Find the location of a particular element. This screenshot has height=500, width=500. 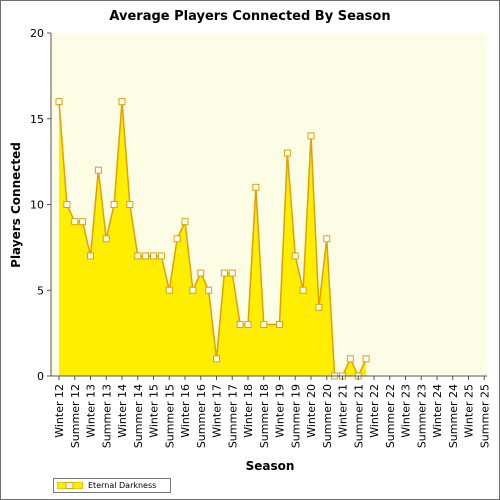

x-tick-label: Winter 21 is located at coordinates (343, 411).